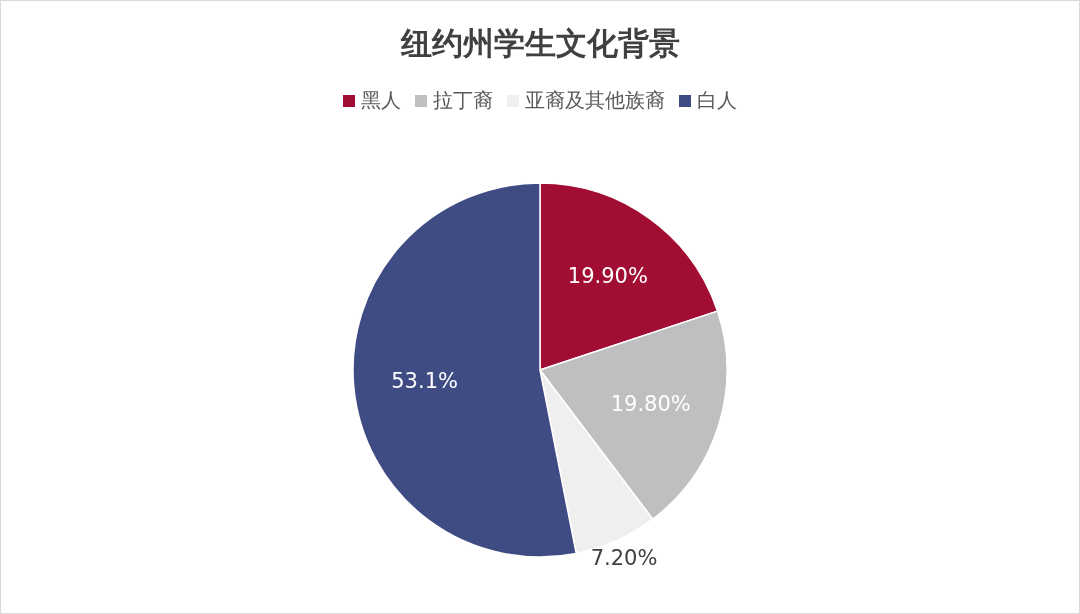 The image size is (1080, 614). What do you see at coordinates (424, 381) in the screenshot?
I see `data-label: 53.1%` at bounding box center [424, 381].